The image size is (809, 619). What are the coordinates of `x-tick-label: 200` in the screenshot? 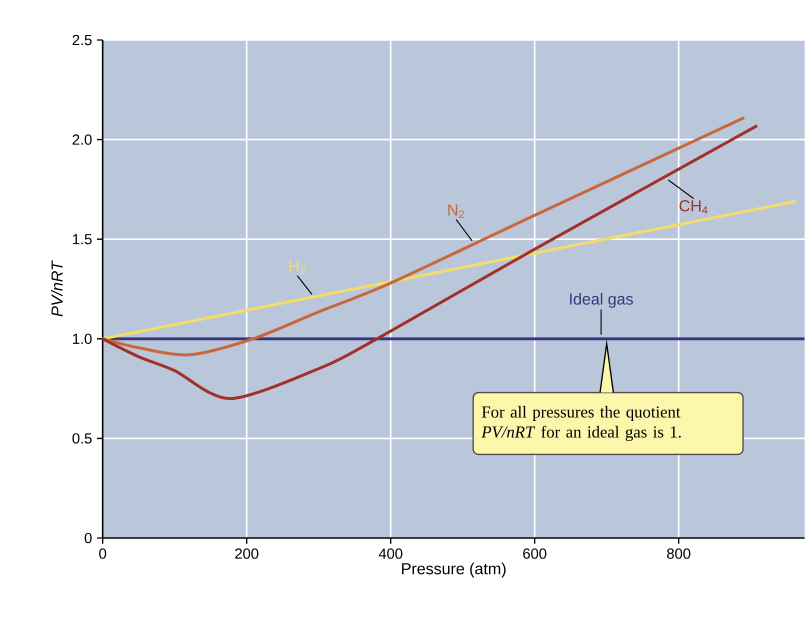 It's located at (246, 553).